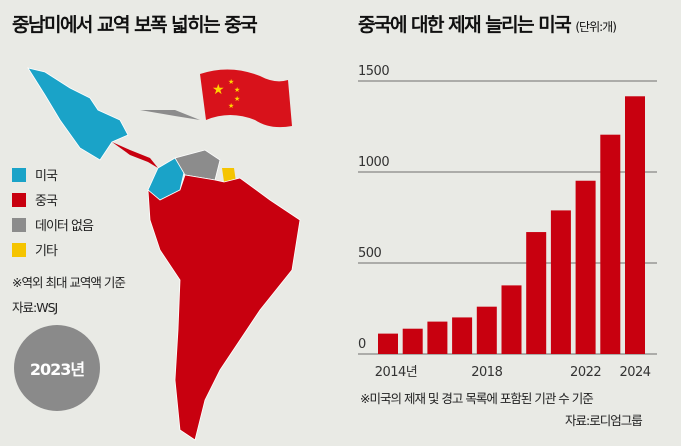  Describe the element at coordinates (560, 282) in the screenshot. I see `bar-2021` at that location.